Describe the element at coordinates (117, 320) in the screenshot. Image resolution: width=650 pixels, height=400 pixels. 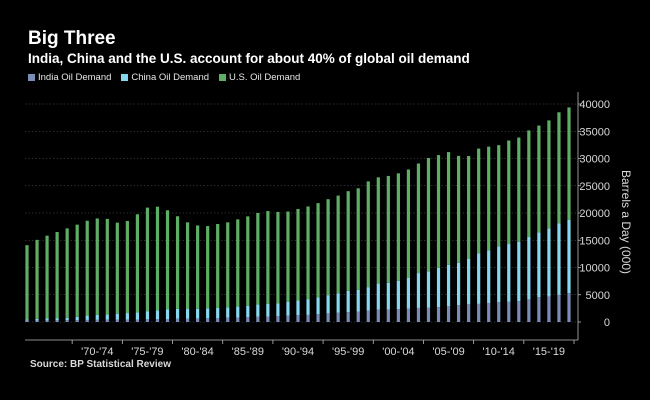
I see `bar-india-oil-demand1974` at that location.